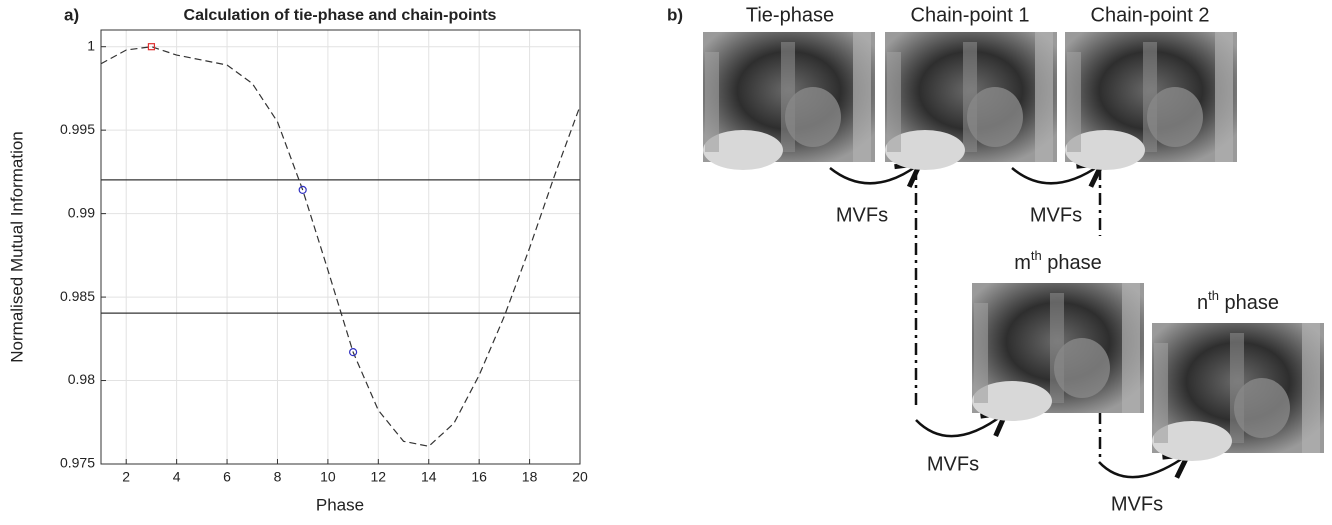 The image size is (1332, 525). Describe the element at coordinates (675, 14) in the screenshot. I see `panel-label: b)` at that location.